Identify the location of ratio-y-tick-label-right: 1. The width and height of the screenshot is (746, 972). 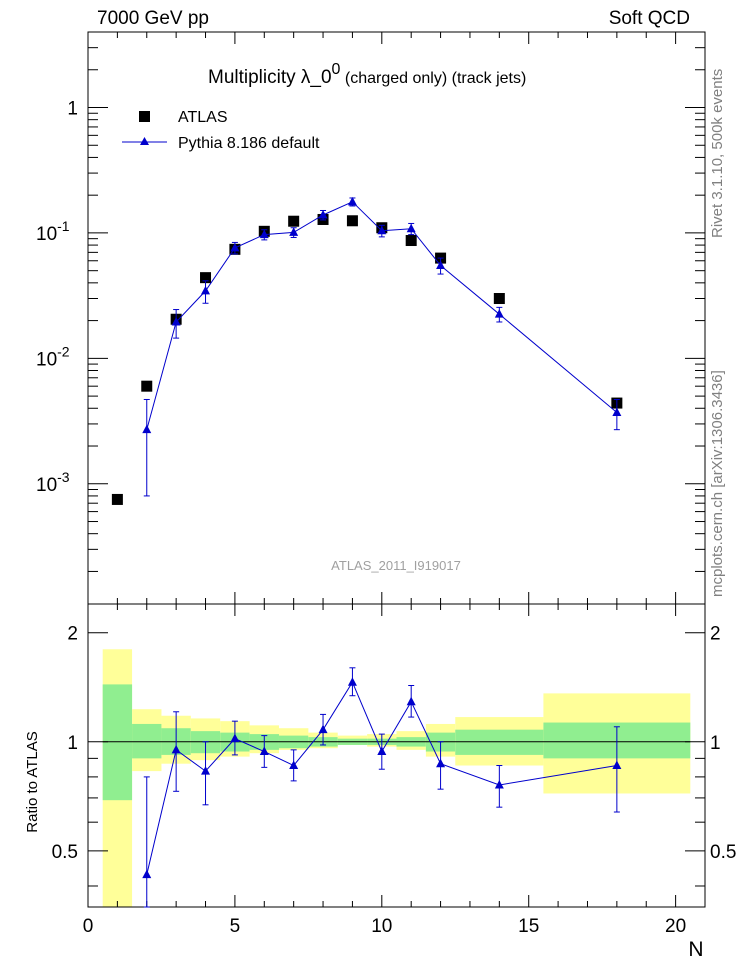
(715, 743).